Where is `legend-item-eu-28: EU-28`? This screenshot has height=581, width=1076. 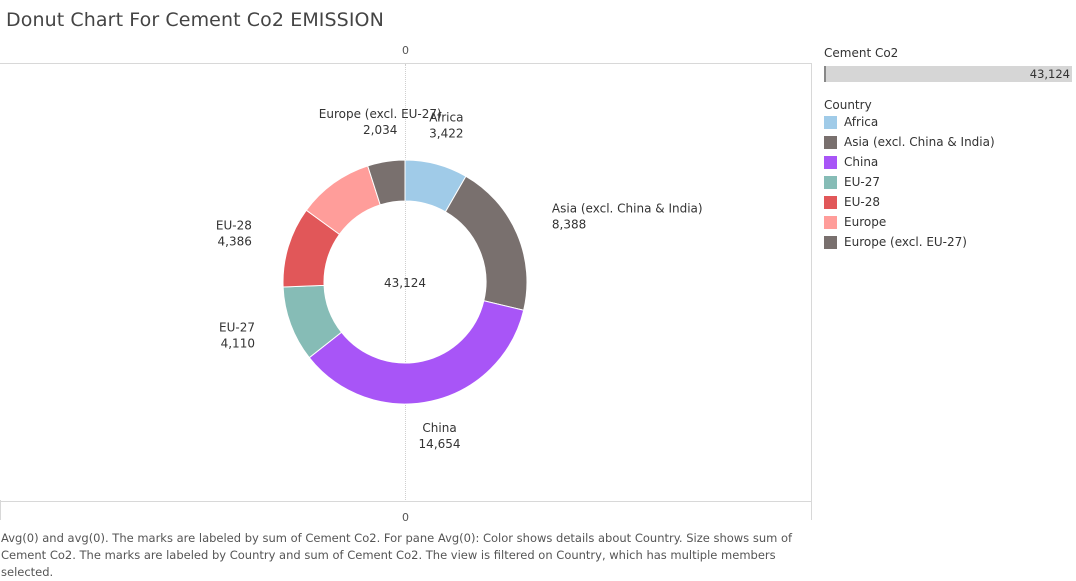
legend-item-eu-28: EU-28 is located at coordinates (949, 202).